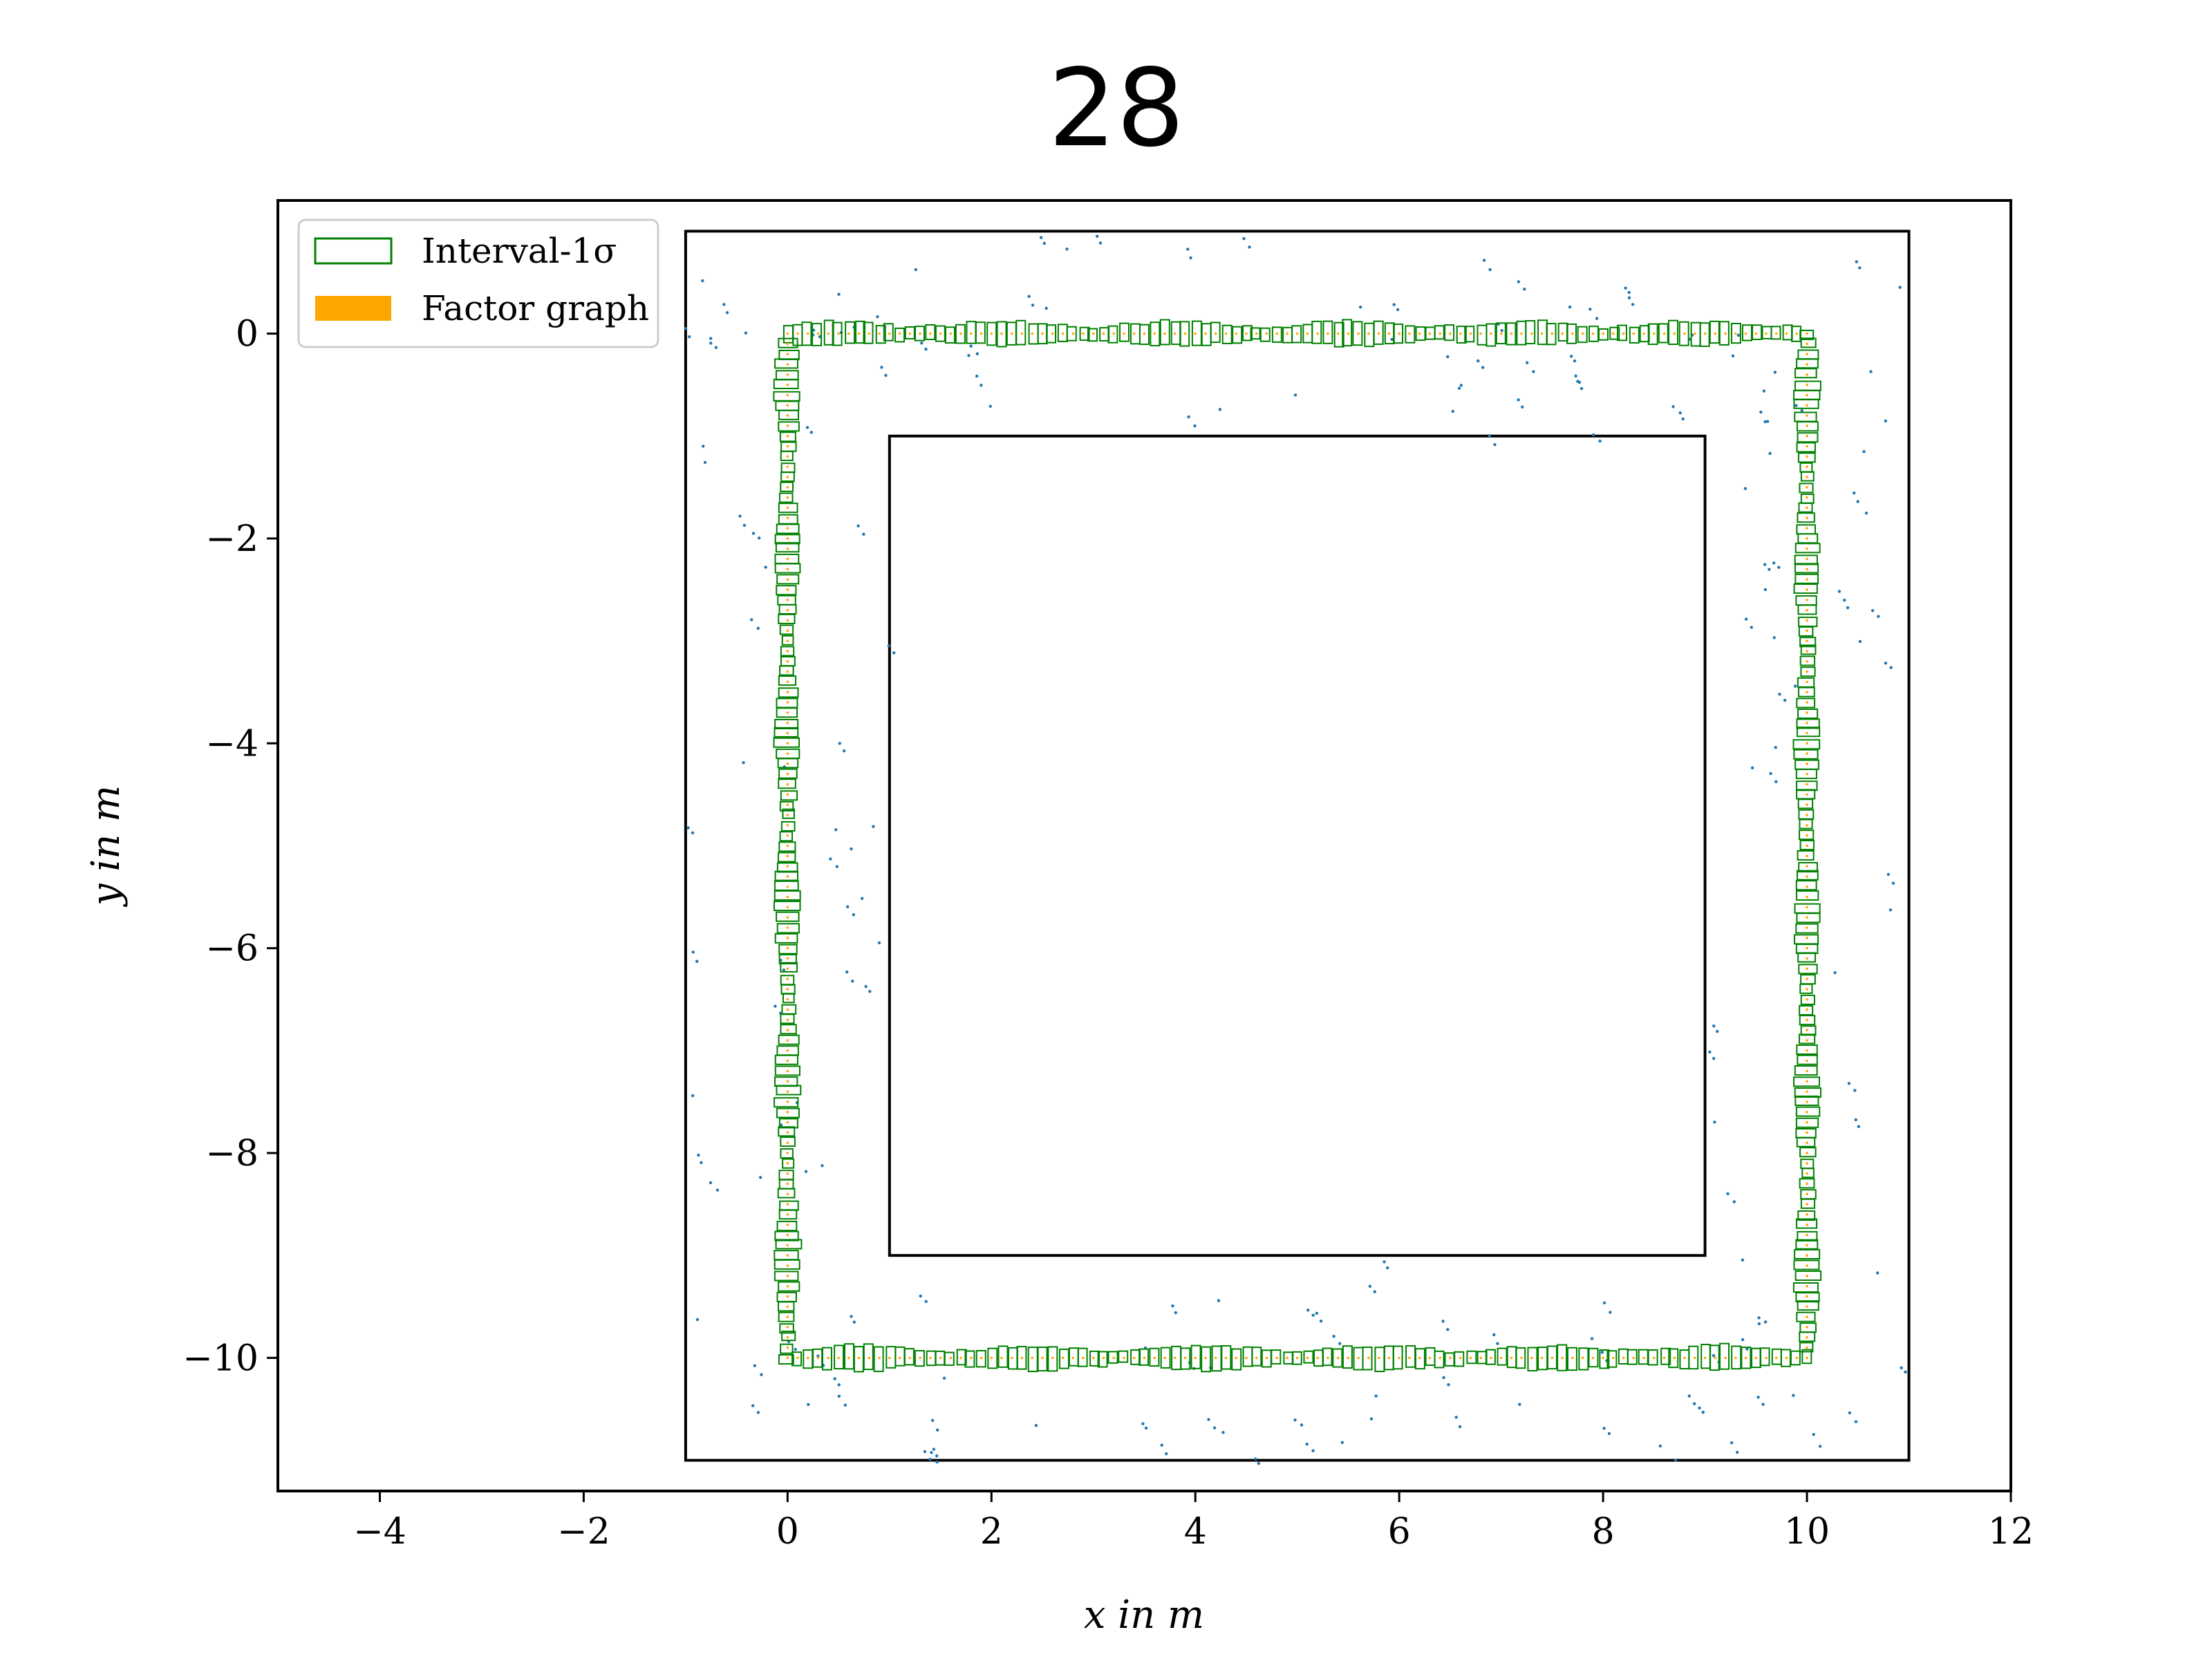  Describe the element at coordinates (1604, 1532) in the screenshot. I see `x-tick-label: 8` at that location.